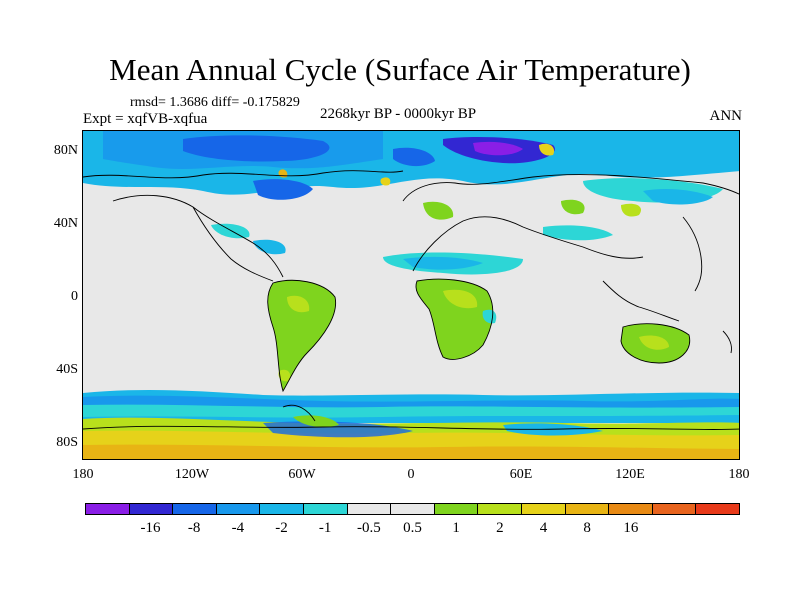 The height and width of the screenshot is (600, 800). What do you see at coordinates (192, 474) in the screenshot?
I see `lon-tick-120w: 120W` at bounding box center [192, 474].